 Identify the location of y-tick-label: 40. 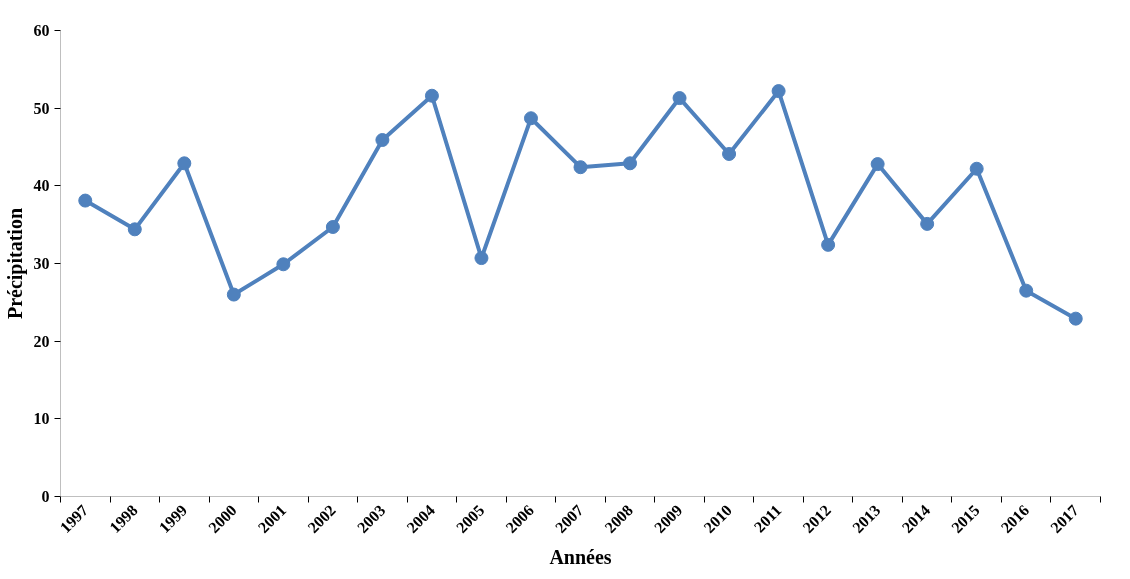
(41, 186).